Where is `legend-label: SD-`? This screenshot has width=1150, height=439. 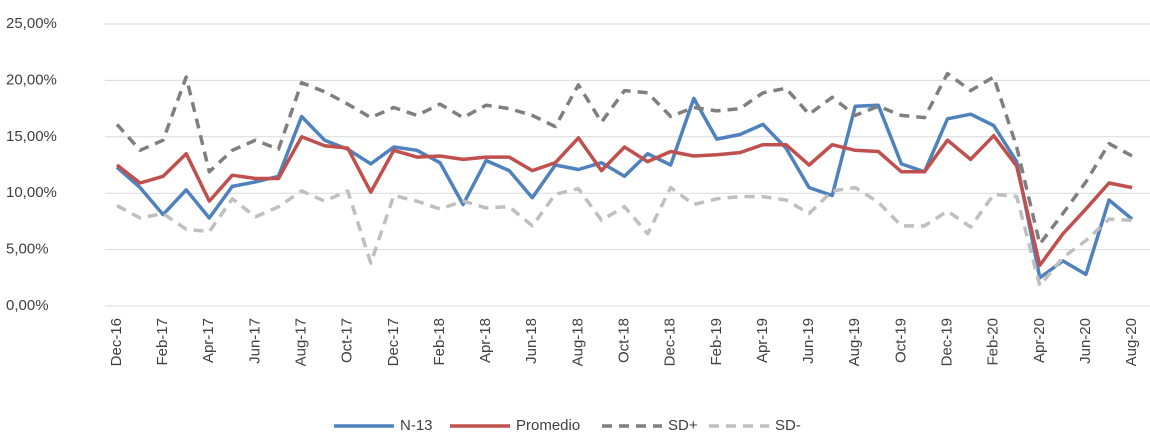
legend-label: SD- is located at coordinates (788, 425).